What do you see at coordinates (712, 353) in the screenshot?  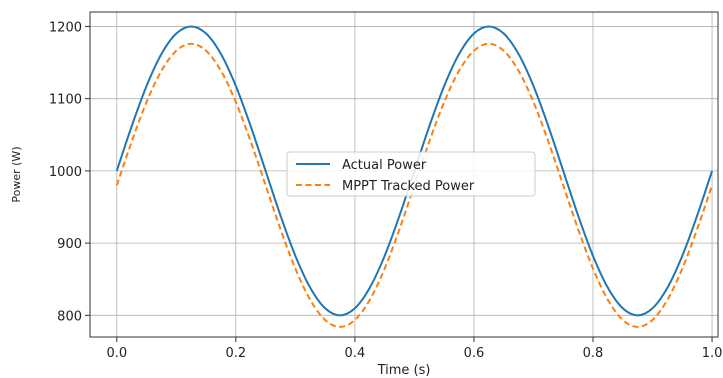 I see `x-tick-label: 1.0` at bounding box center [712, 353].